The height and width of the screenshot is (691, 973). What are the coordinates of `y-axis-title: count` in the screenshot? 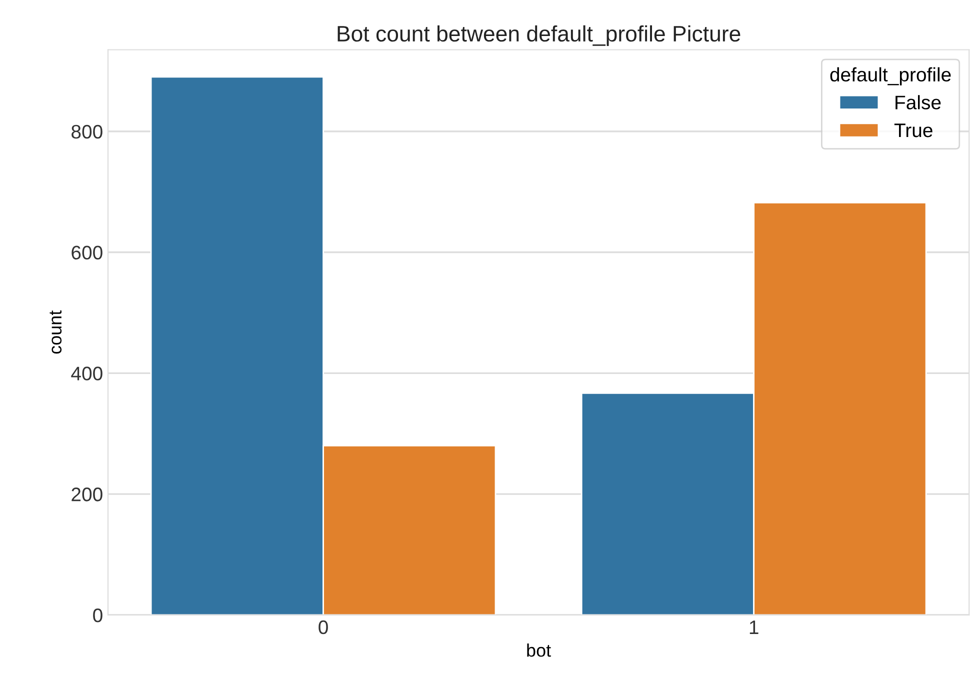 It's located at (56, 332).